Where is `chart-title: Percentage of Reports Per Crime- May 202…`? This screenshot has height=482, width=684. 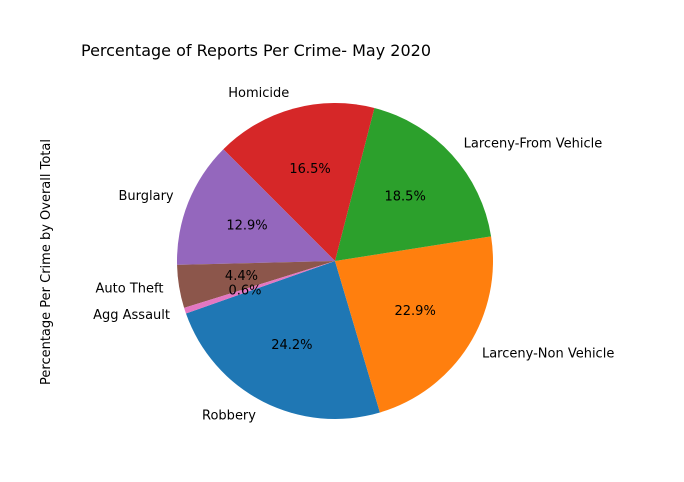
chart-title: Percentage of Reports Per Crime- May 202… is located at coordinates (256, 50).